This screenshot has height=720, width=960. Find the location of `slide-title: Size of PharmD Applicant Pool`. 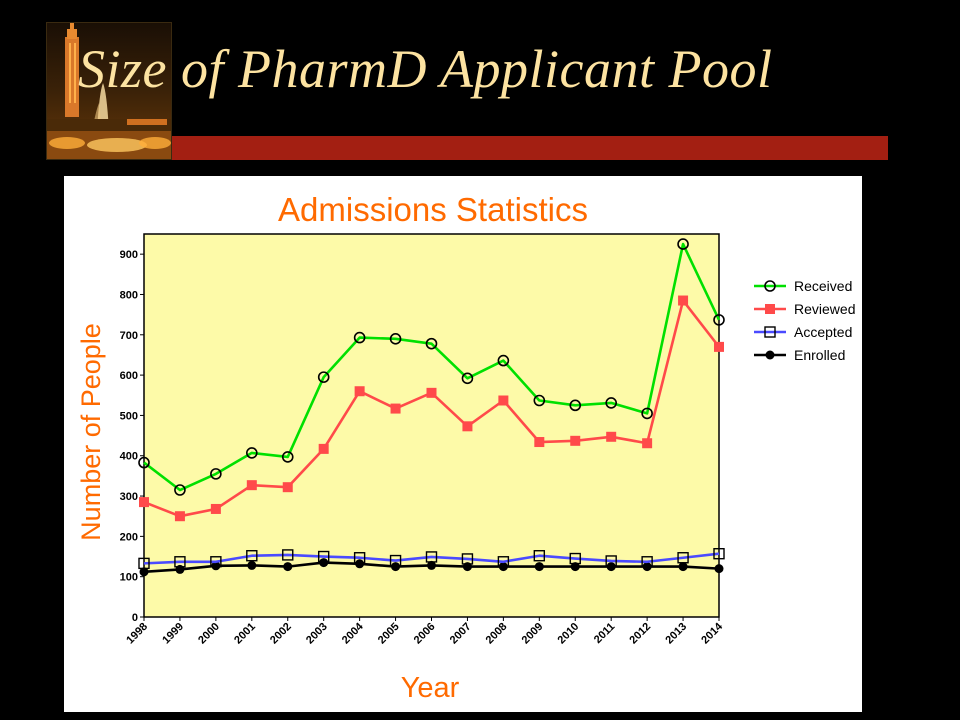

slide-title: Size of PharmD Applicant Pool is located at coordinates (425, 69).